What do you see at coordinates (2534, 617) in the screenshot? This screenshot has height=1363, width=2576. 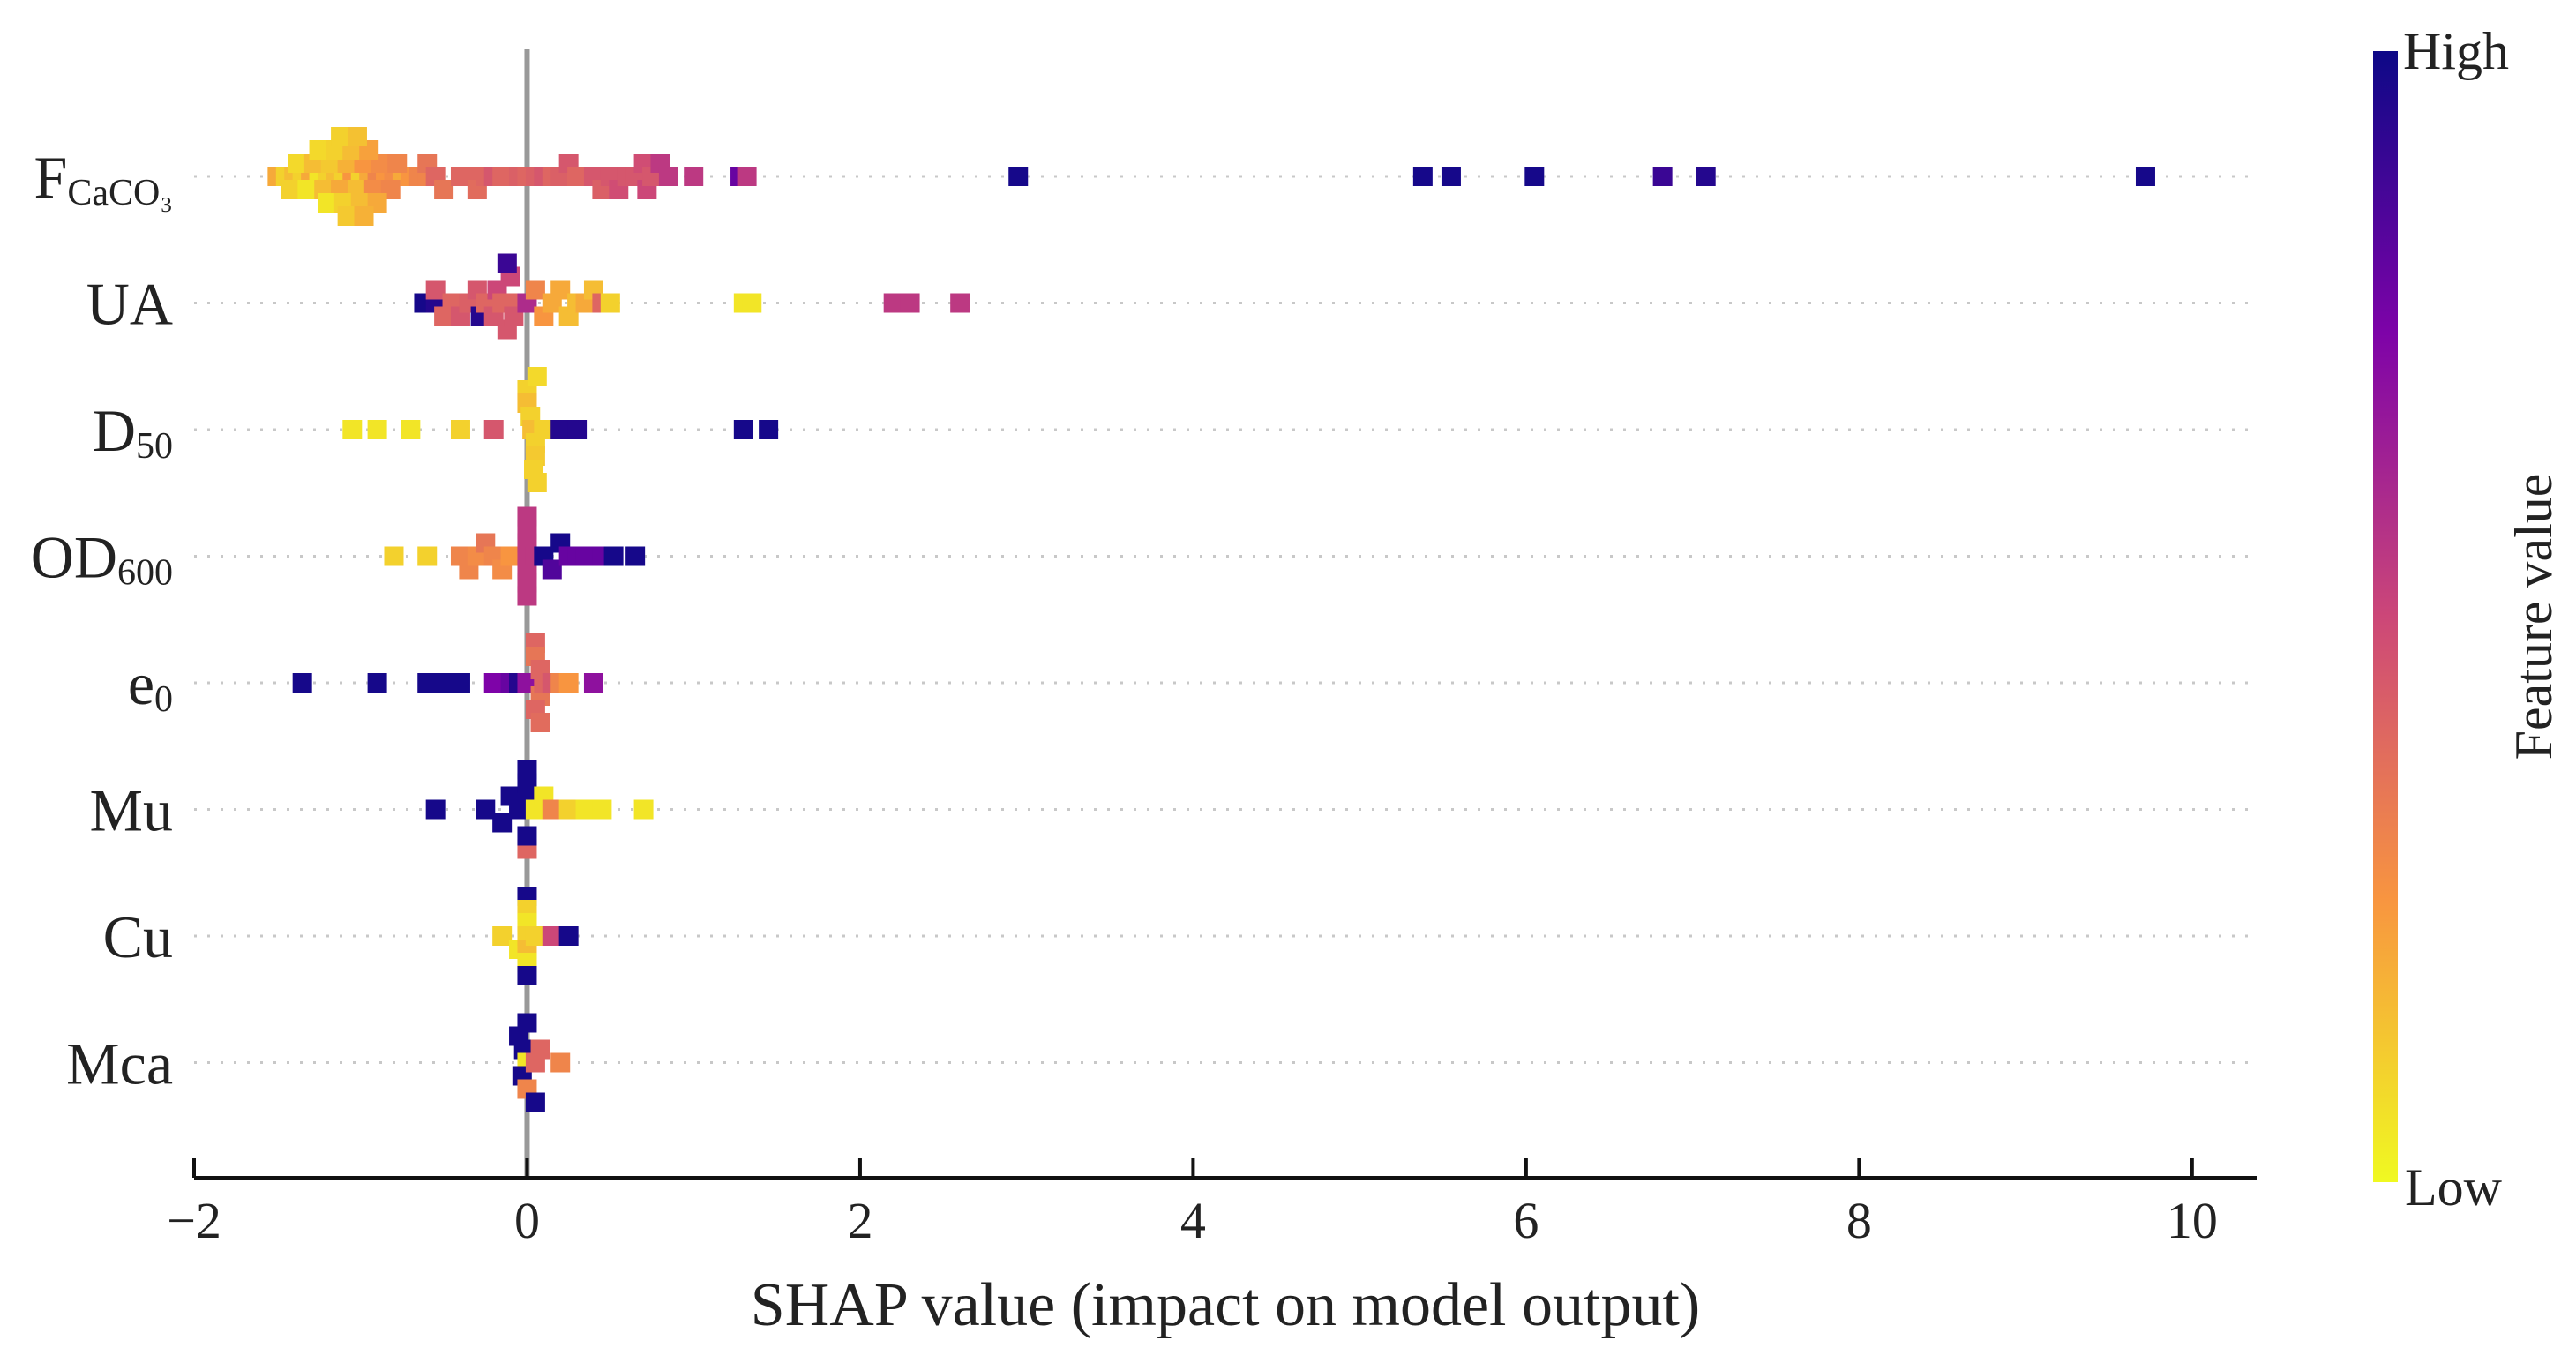 I see `colorbar-title: Feature value` at bounding box center [2534, 617].